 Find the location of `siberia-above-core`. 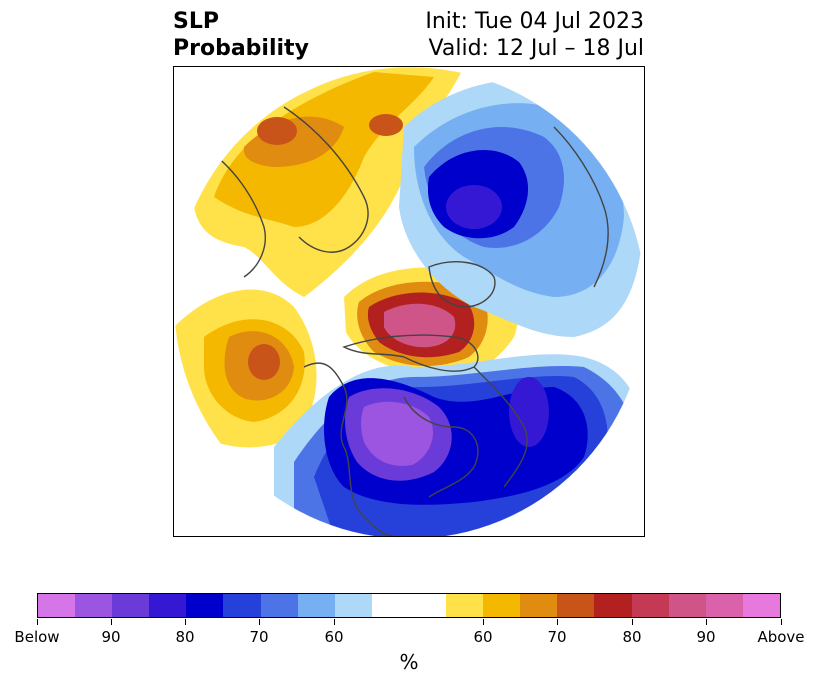

siberia-above-core is located at coordinates (386, 125).